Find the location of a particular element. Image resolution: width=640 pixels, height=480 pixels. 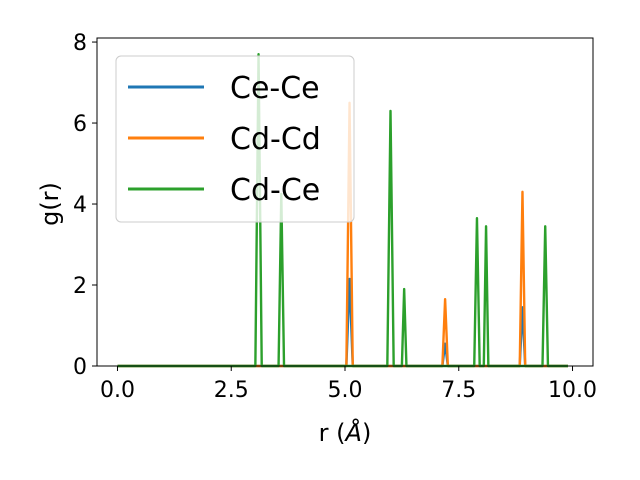

y-axis: 0 2 4 6 8 is located at coordinates (85, 205).